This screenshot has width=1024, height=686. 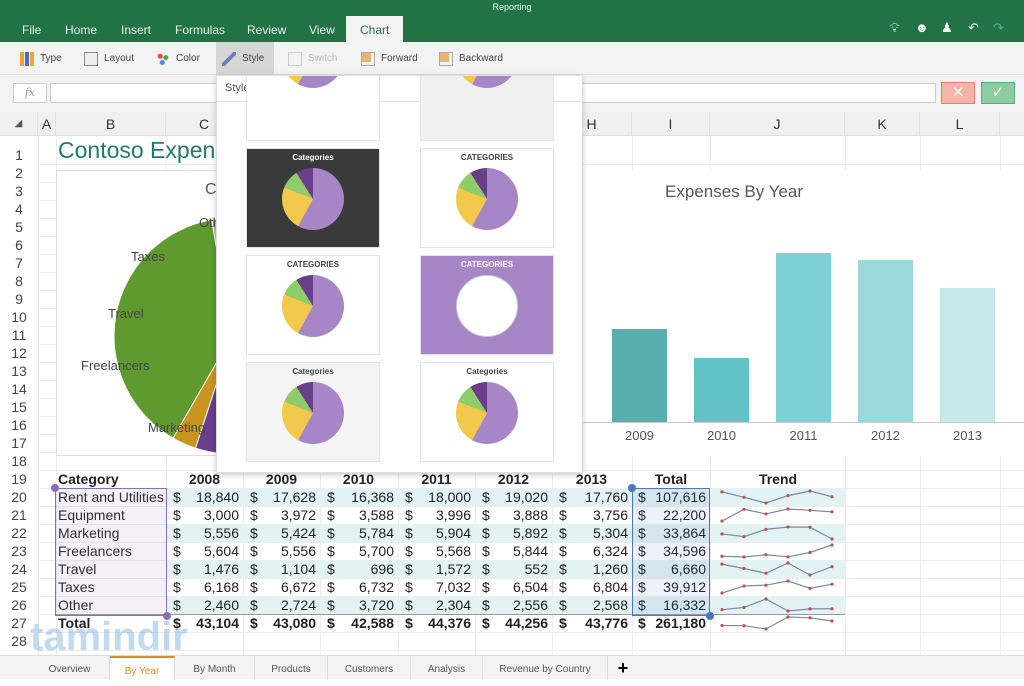 I want to click on smiley-icon: ☻, so click(x=922, y=27).